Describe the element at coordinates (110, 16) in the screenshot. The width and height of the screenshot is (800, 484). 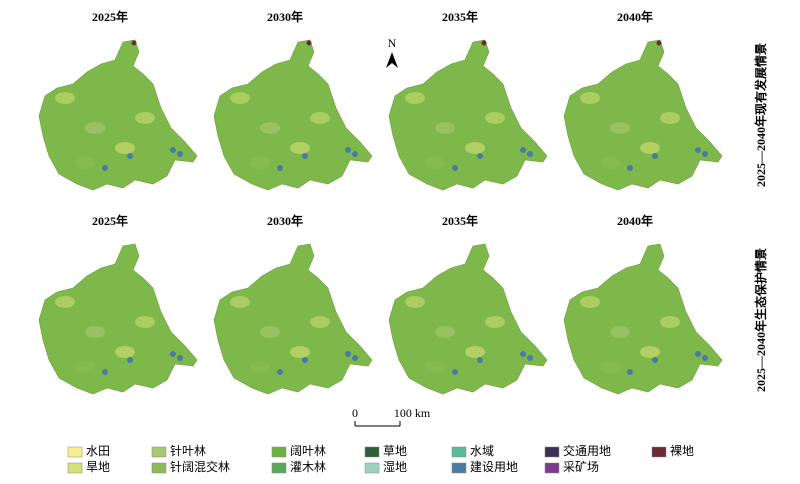
I see `panel-title: 2025年` at that location.